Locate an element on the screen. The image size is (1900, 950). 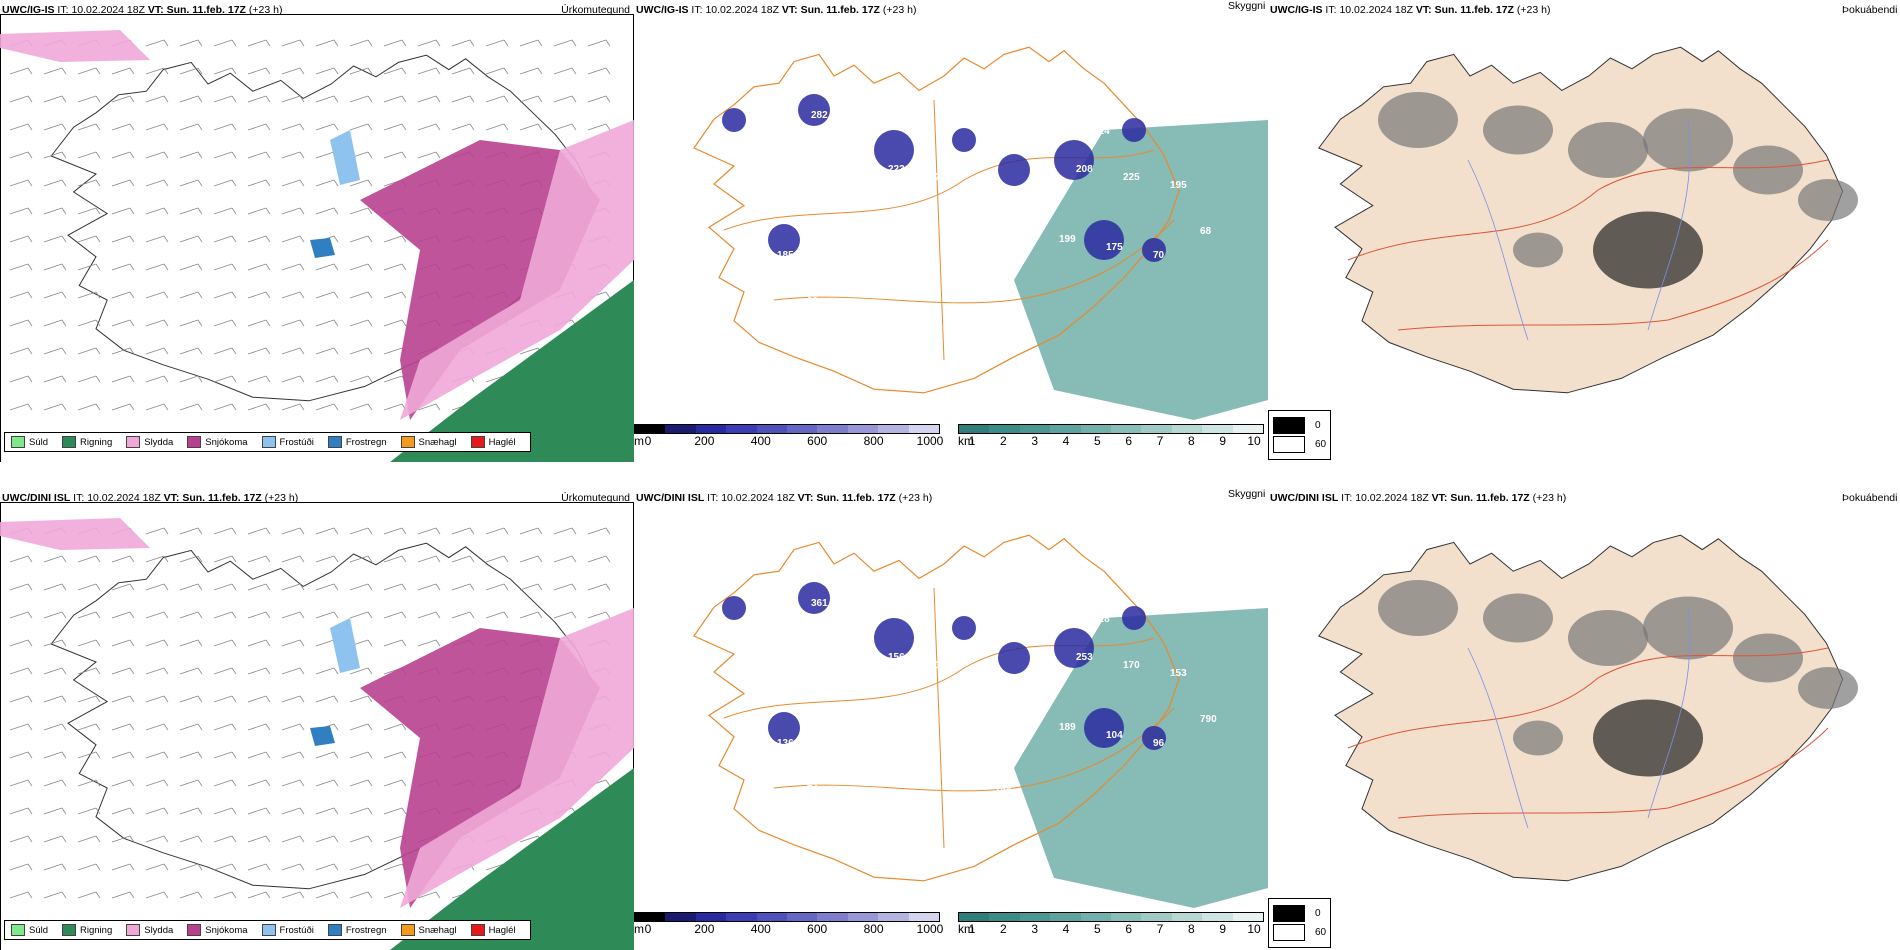
ceiling-value-label: 168 is located at coordinates (1007, 115).